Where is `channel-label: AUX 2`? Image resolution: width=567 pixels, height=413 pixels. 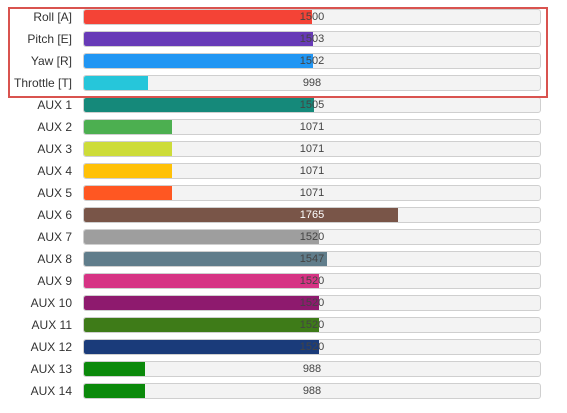 channel-label: AUX 2 is located at coordinates (54, 127).